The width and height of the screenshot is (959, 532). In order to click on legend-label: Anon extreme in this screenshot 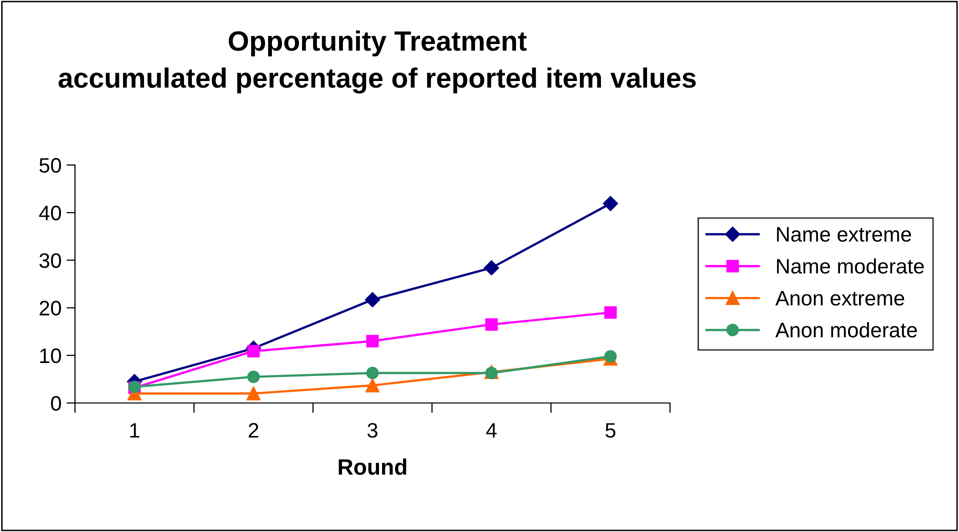, I will do `click(839, 298)`.